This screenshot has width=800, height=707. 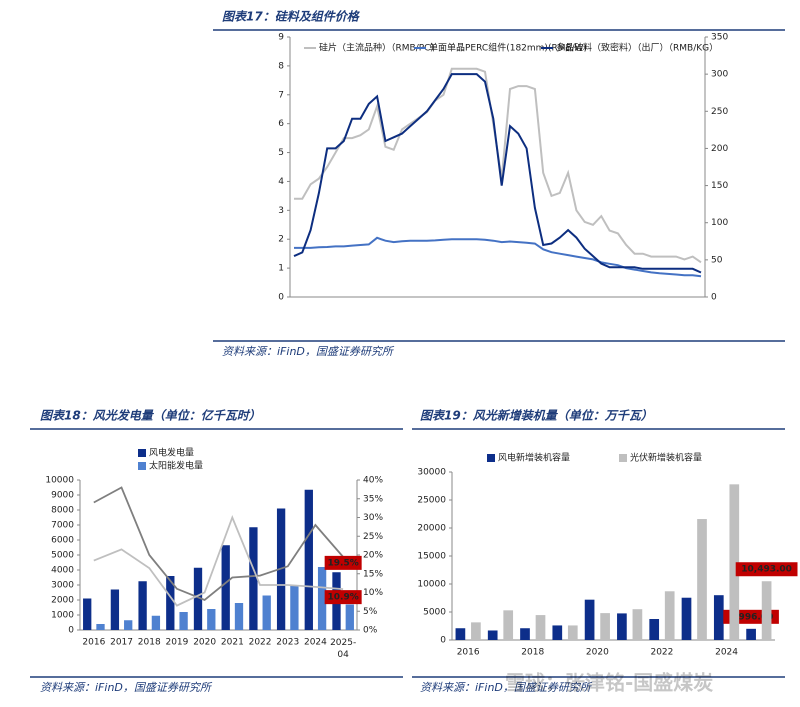 What do you see at coordinates (281, 124) in the screenshot?
I see `y-tick-label: 6` at bounding box center [281, 124].